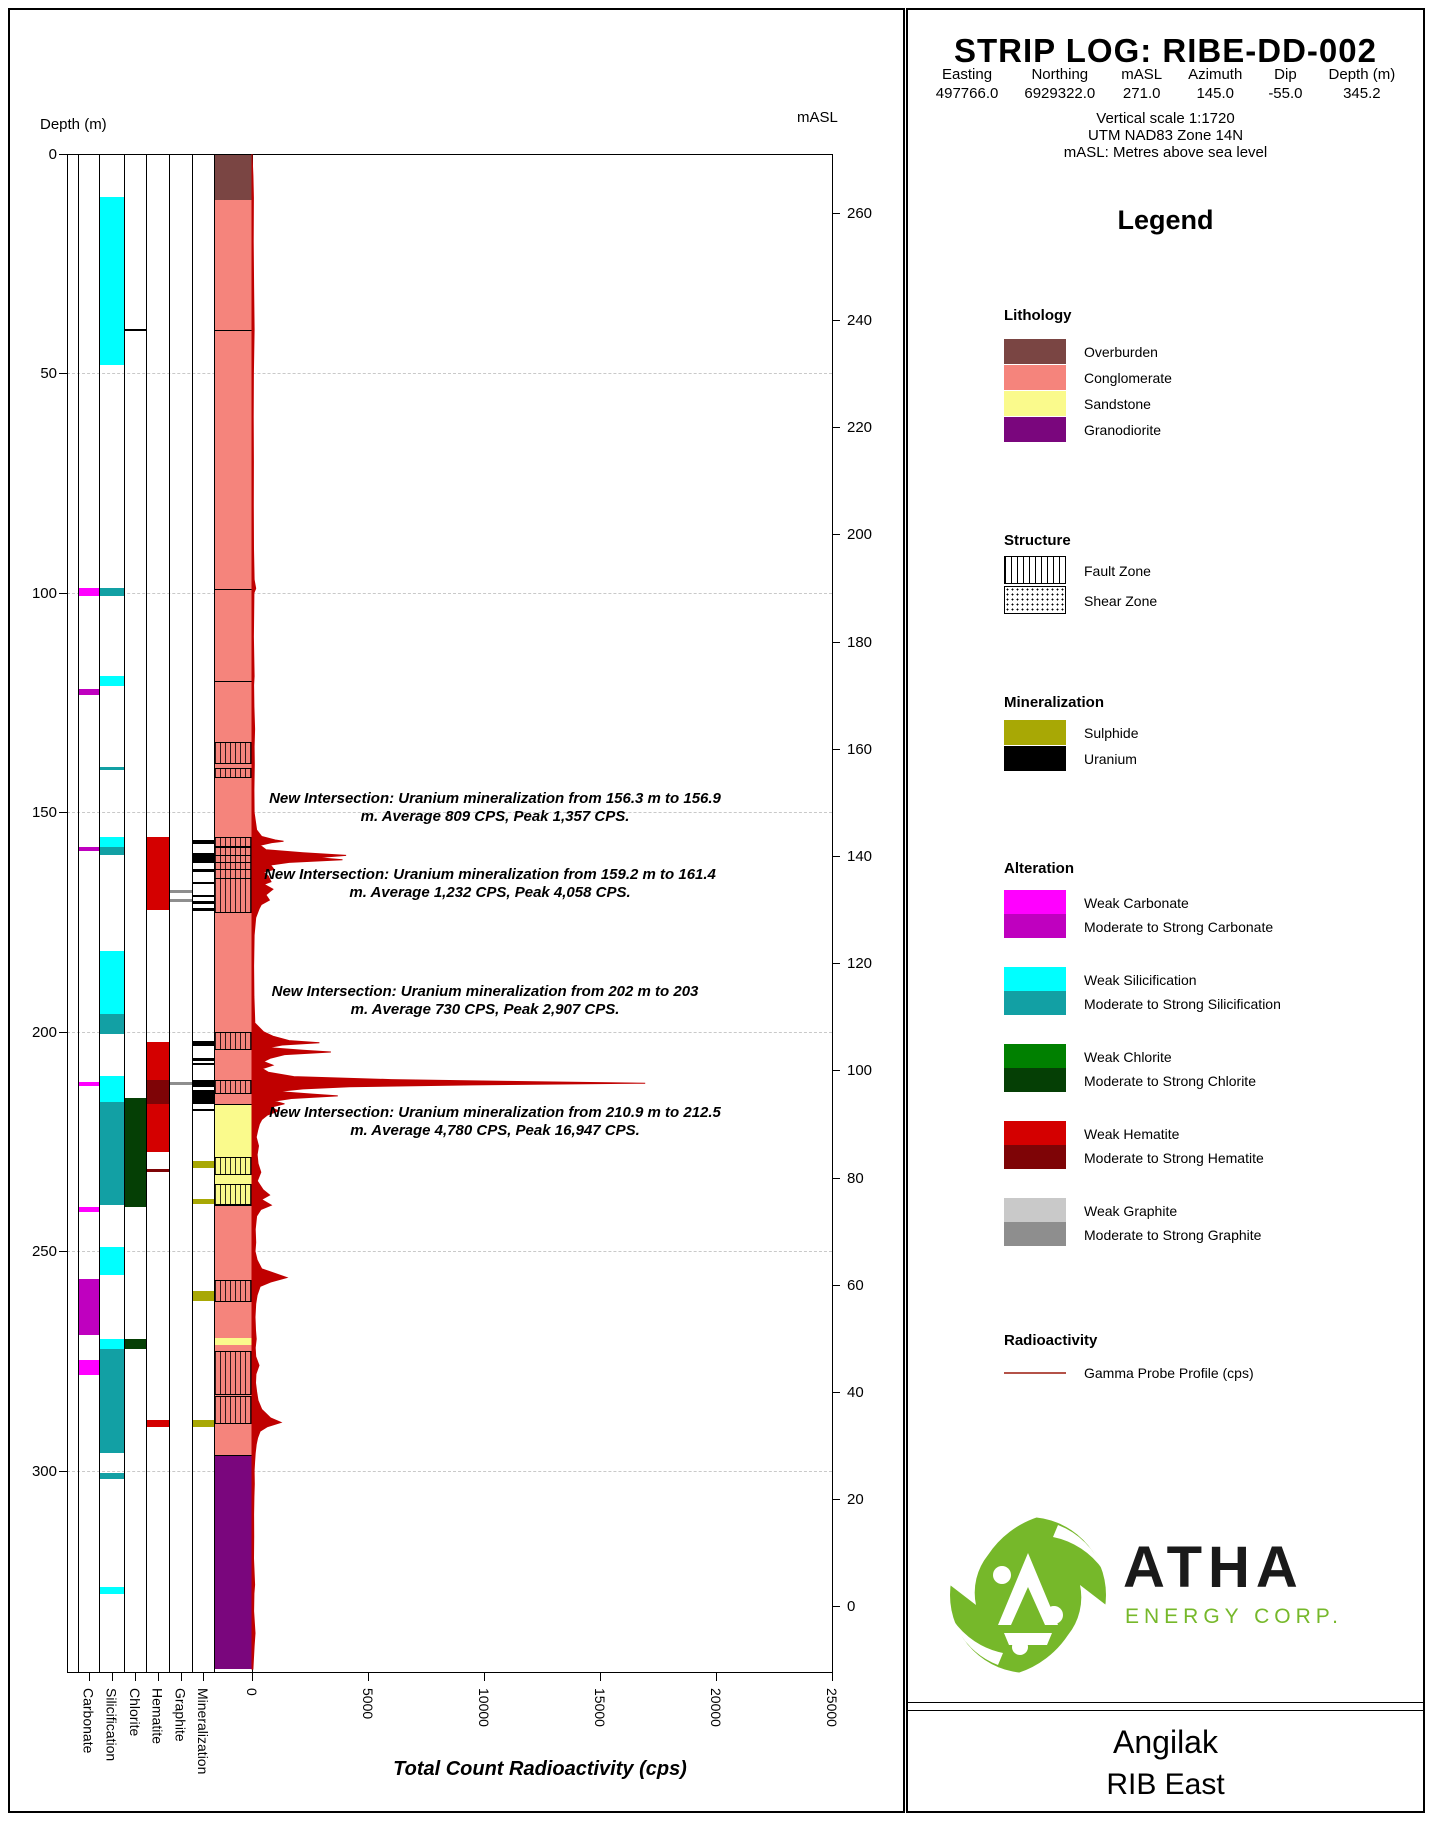 The height and width of the screenshot is (1821, 1433). I want to click on masl-tick-label: 200, so click(860, 535).